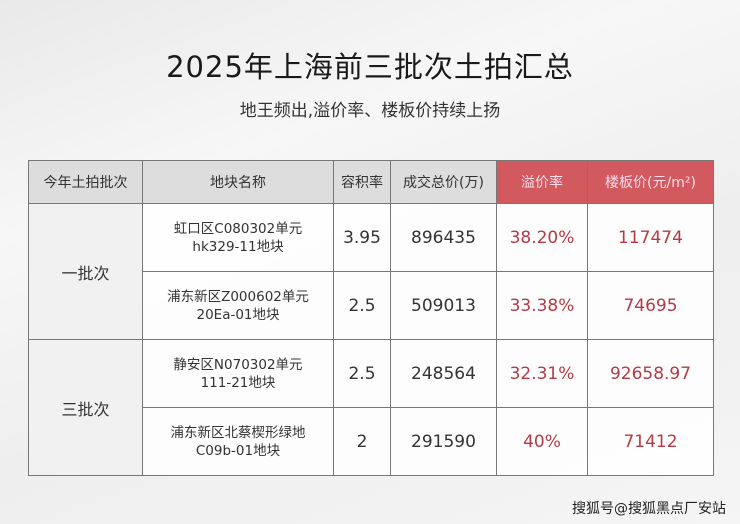  Describe the element at coordinates (238, 182) in the screenshot. I see `header-plot-name: 地块名称` at that location.